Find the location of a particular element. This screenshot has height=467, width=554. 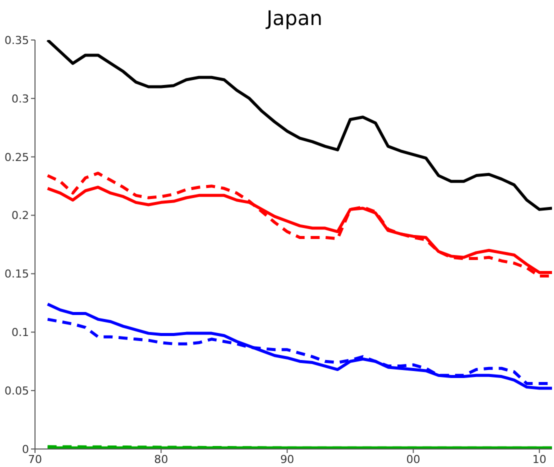

x-tick-label: 90 is located at coordinates (287, 459).